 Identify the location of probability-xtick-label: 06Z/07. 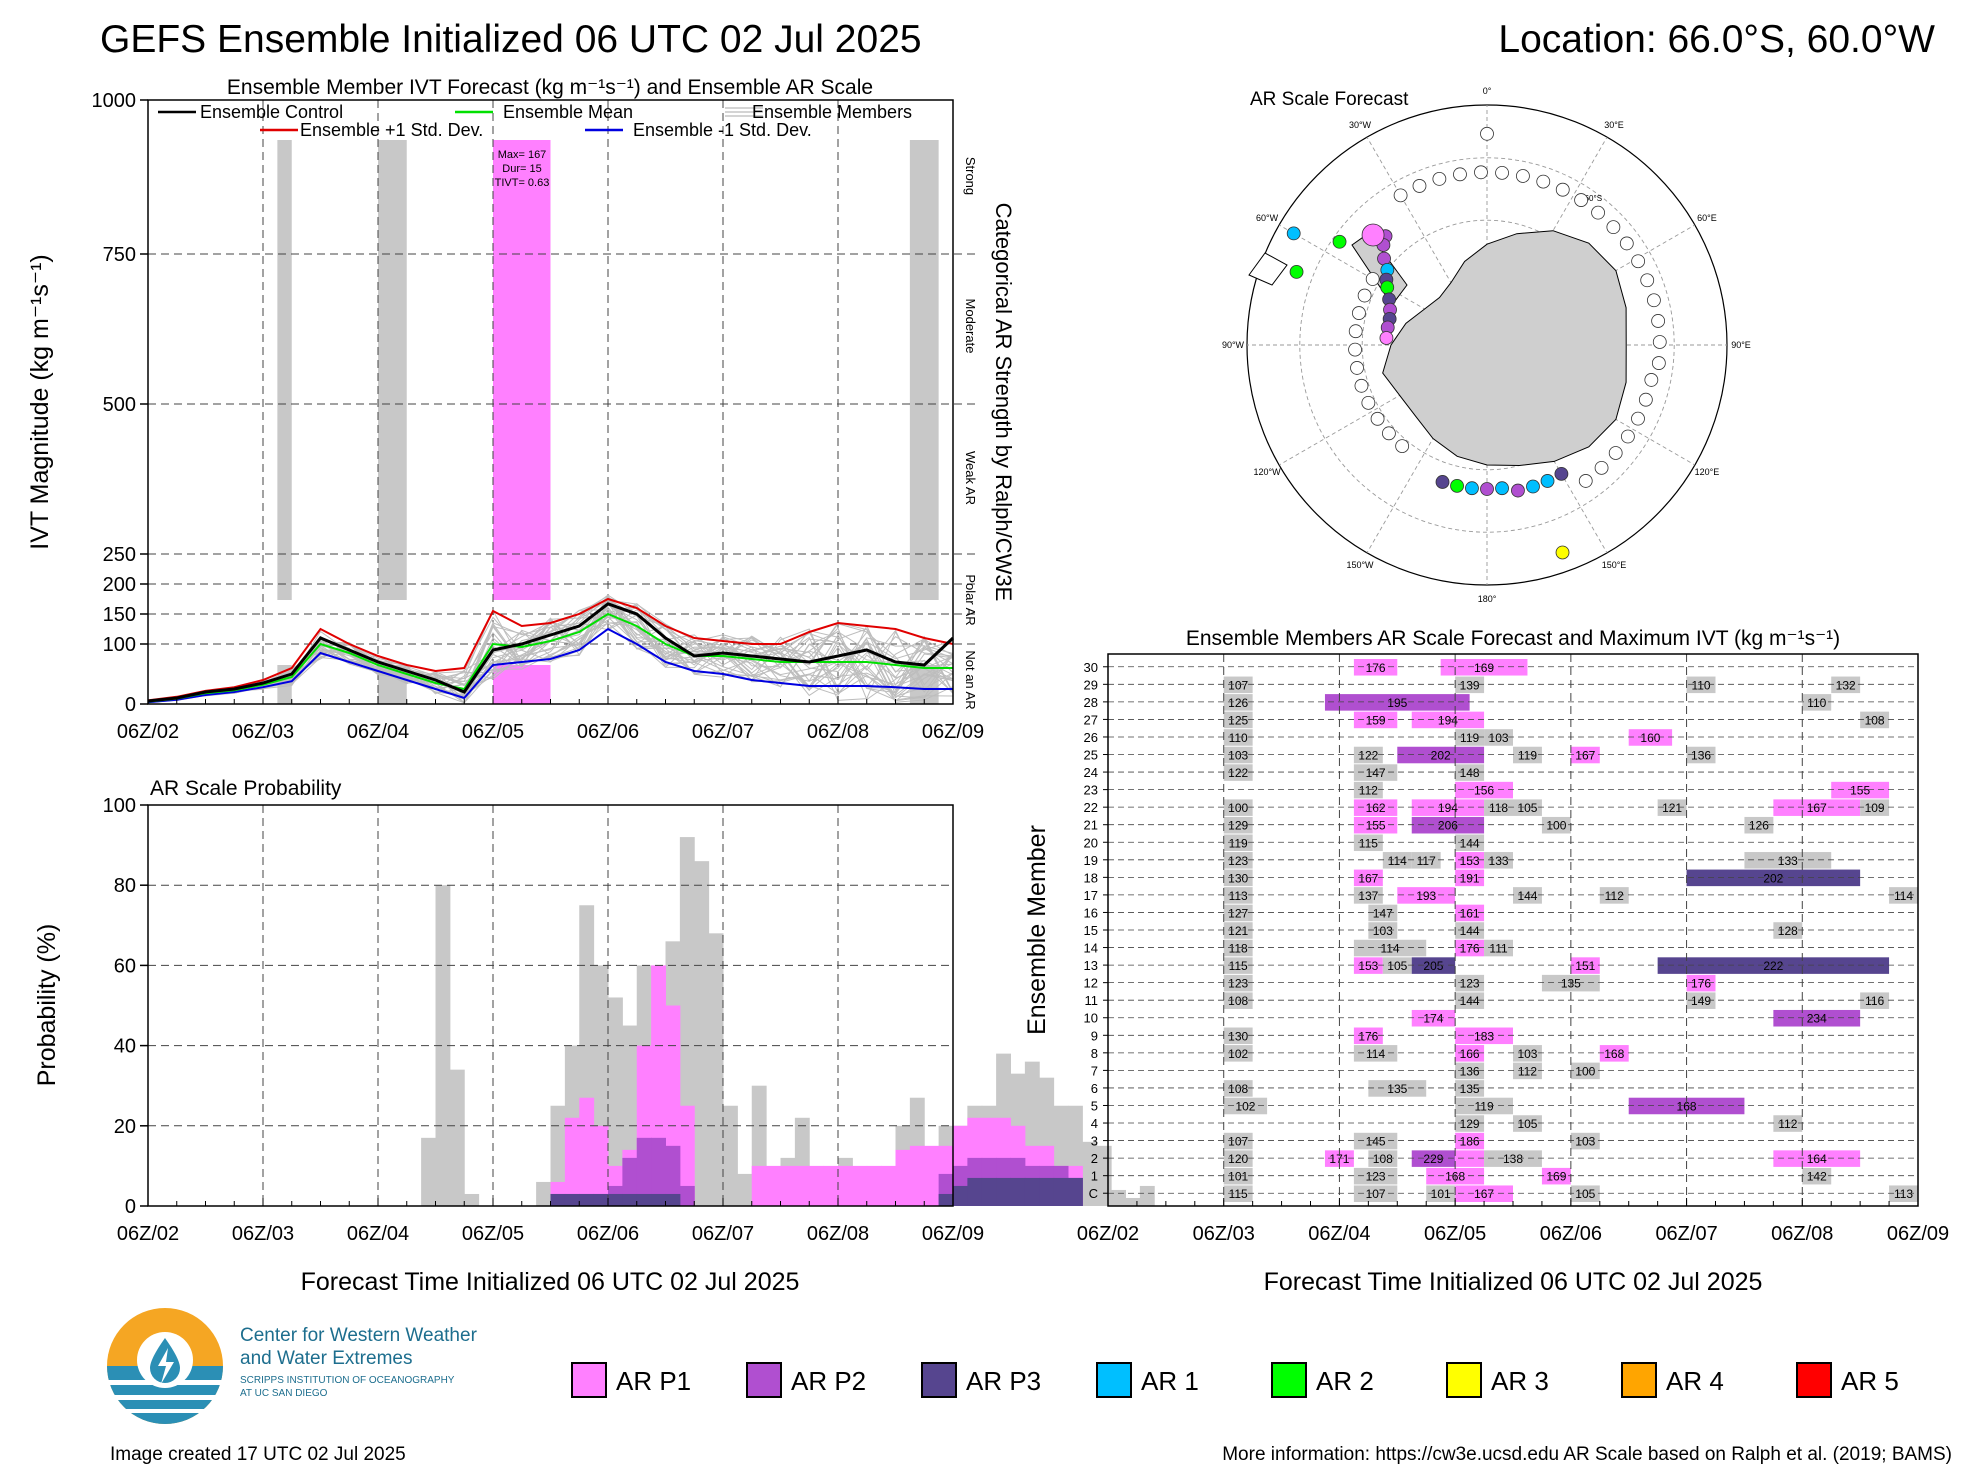
(723, 1234).